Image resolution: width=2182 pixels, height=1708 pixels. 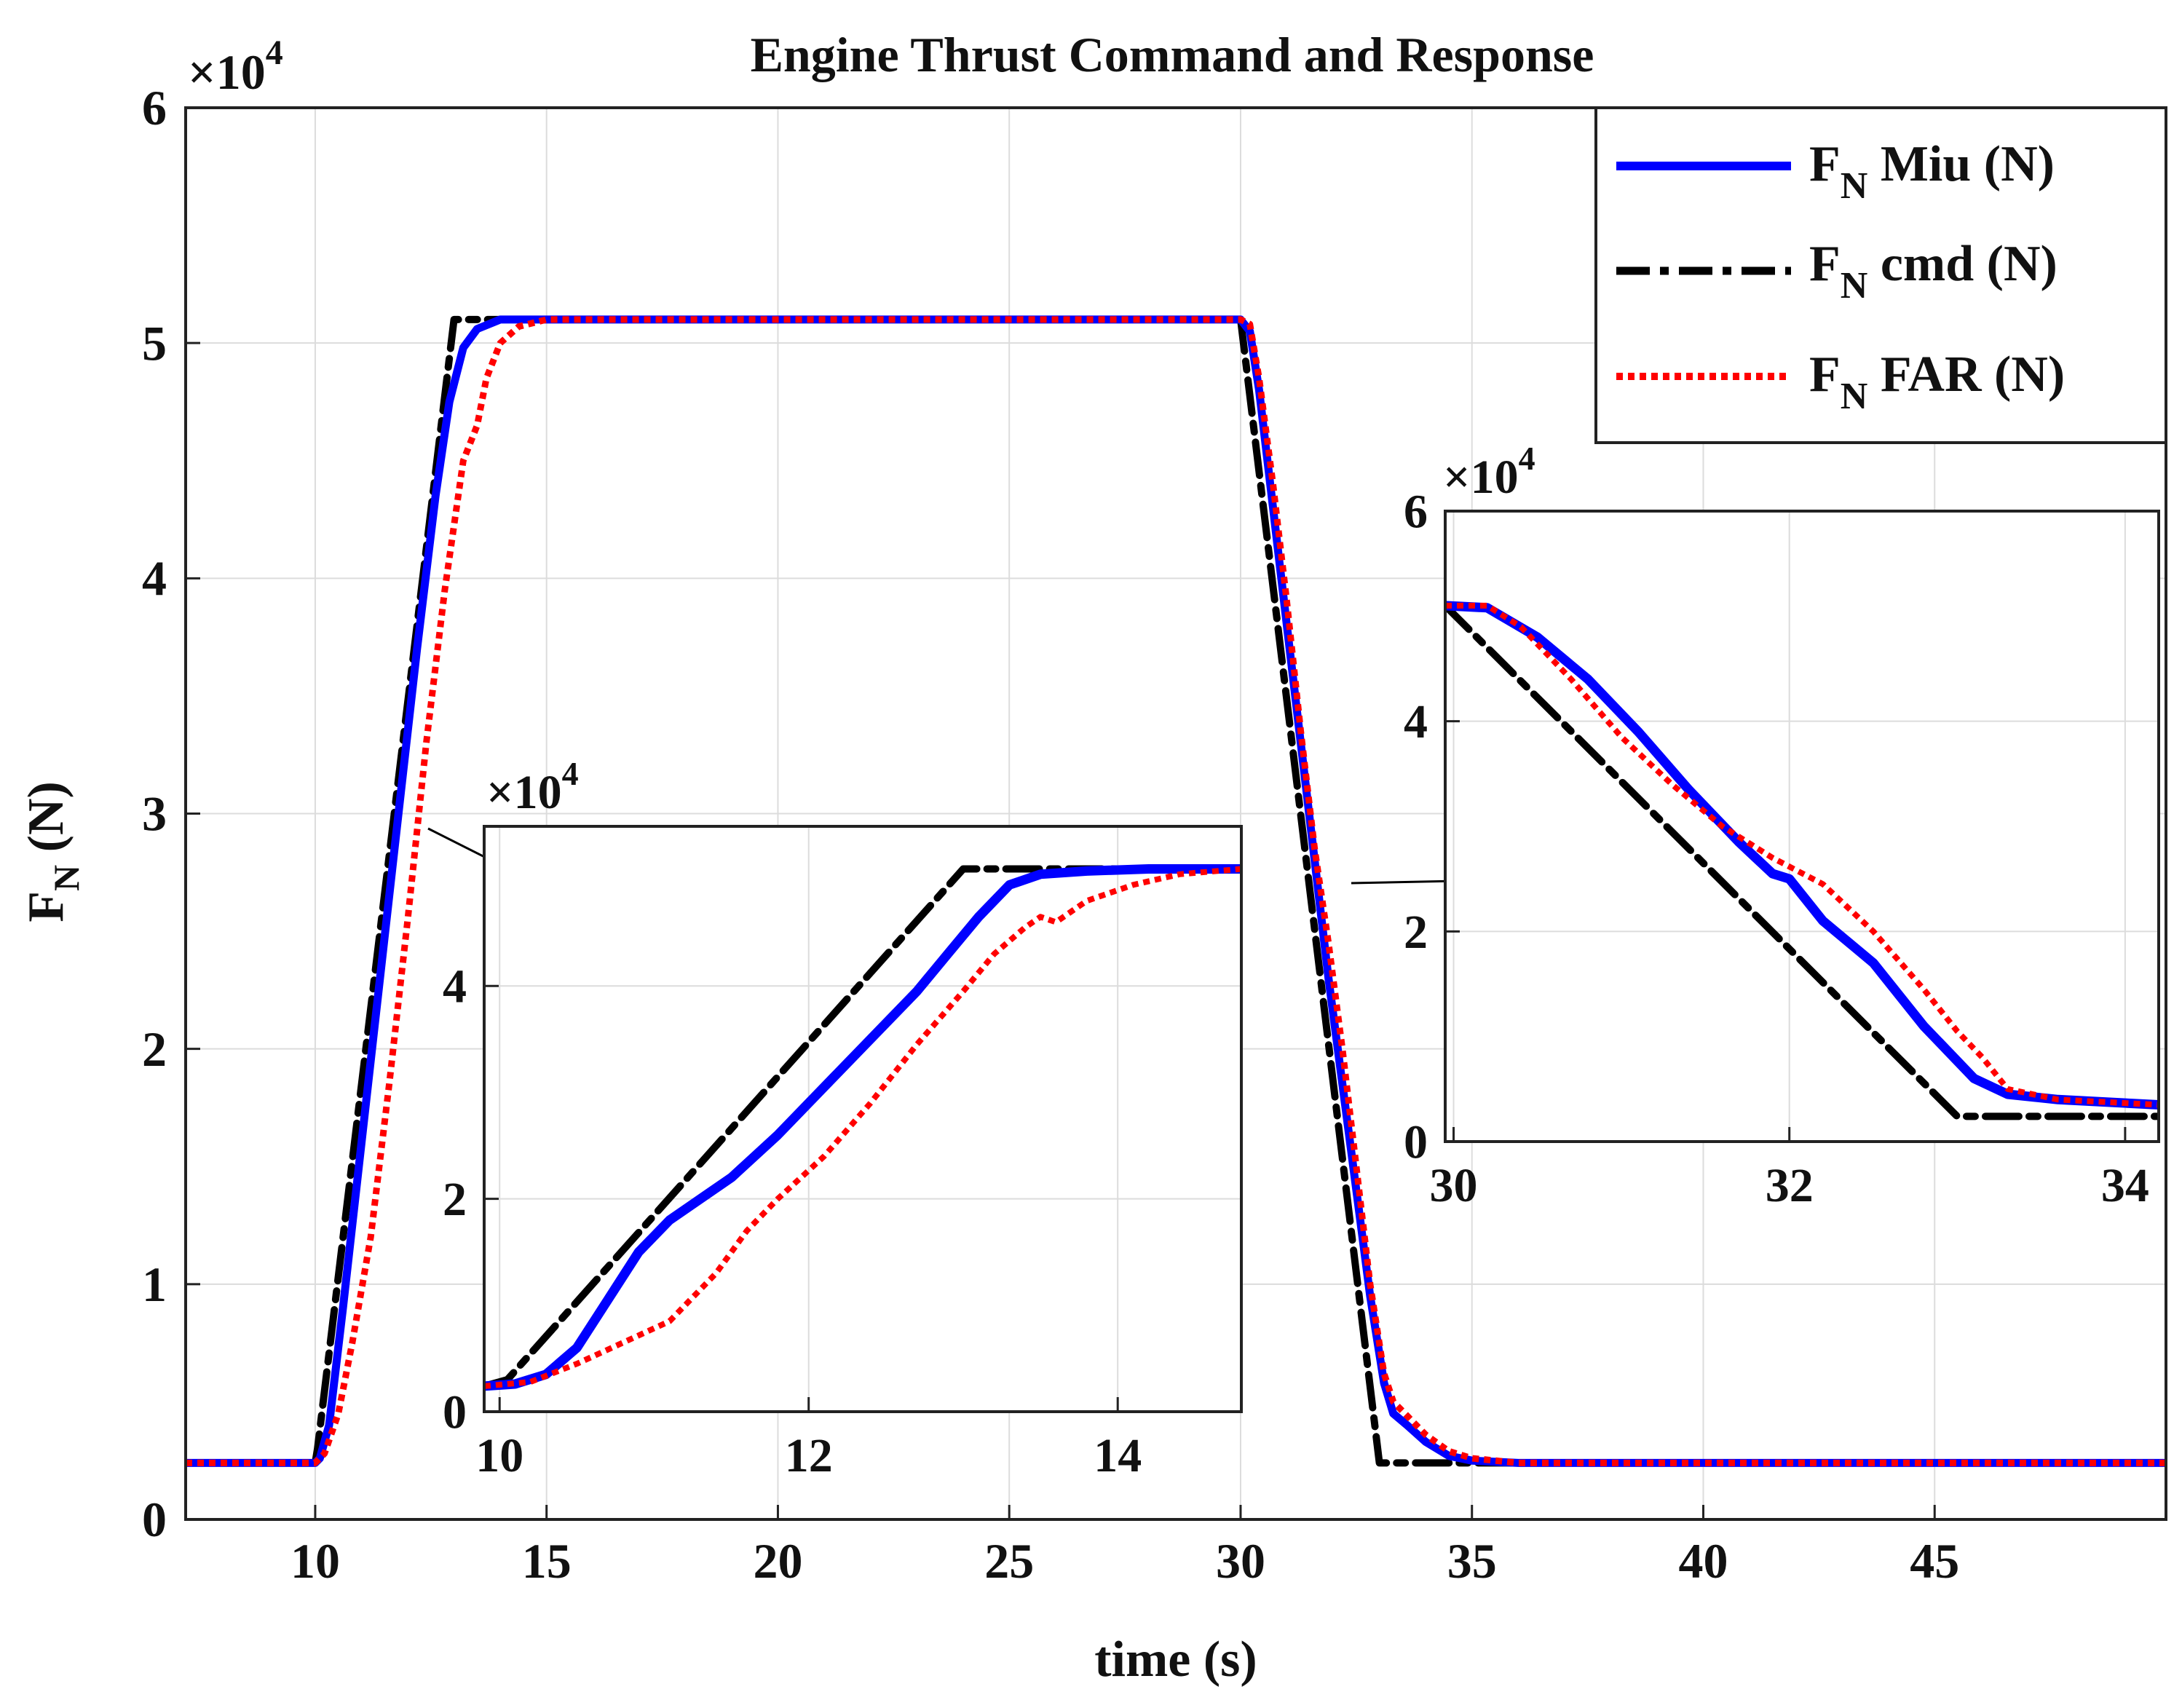 I want to click on inset_fall-xtick-label-30: 30, so click(x=1454, y=1185).